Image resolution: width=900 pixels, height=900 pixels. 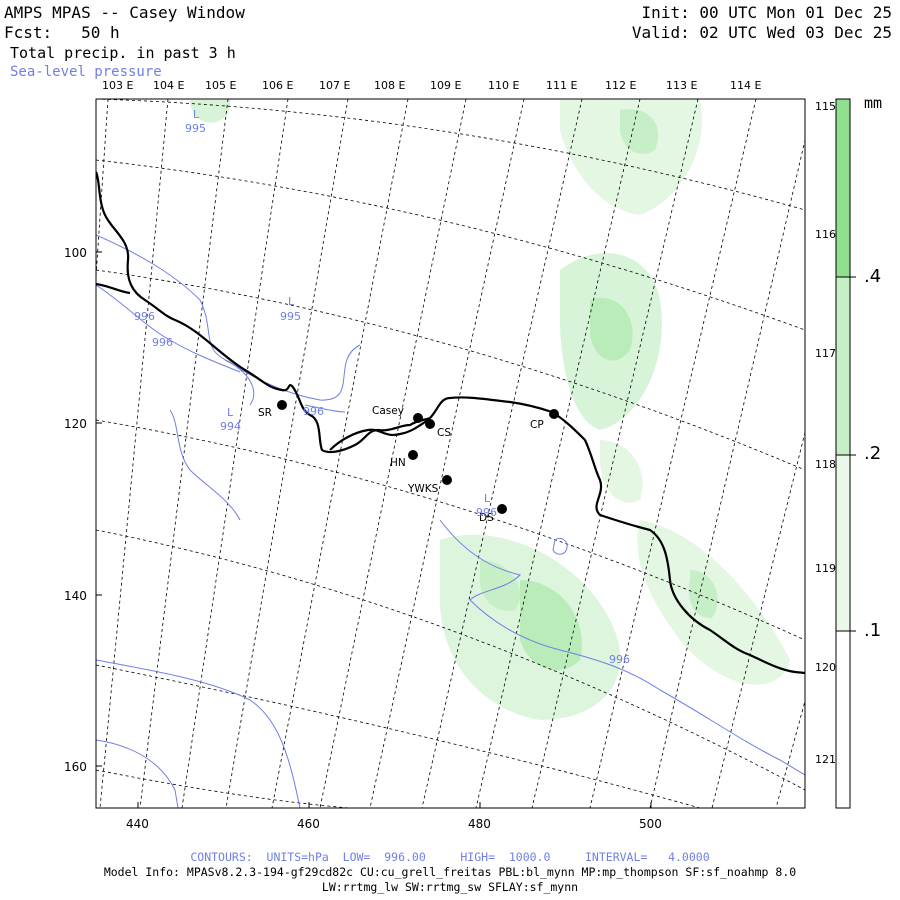 I want to click on field-name: Total precip. in past 3 h, so click(x=123, y=53).